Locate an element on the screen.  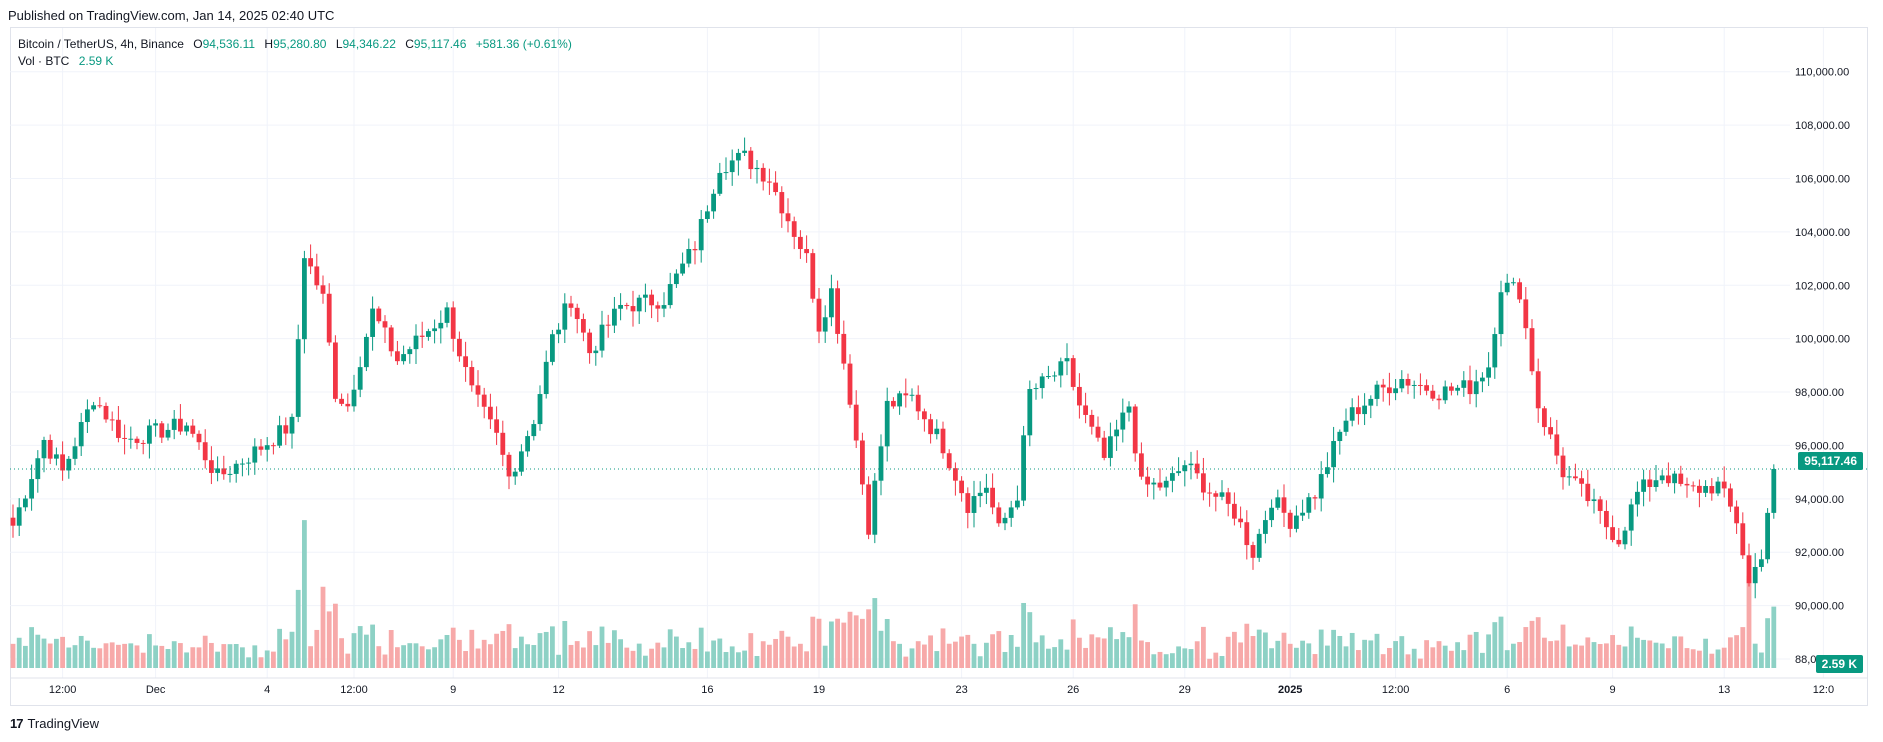
x-tick-label: 12 is located at coordinates (558, 690).